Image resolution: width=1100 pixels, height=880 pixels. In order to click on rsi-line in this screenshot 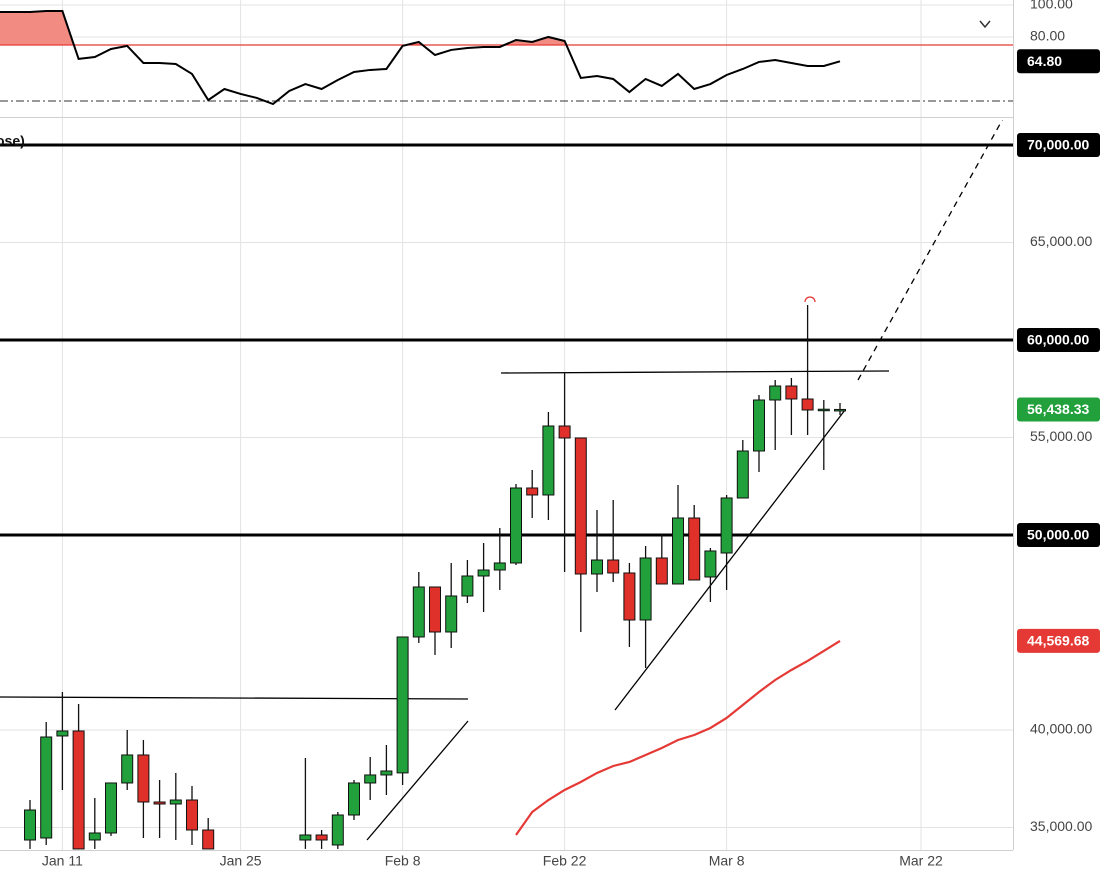, I will do `click(420, 58)`.